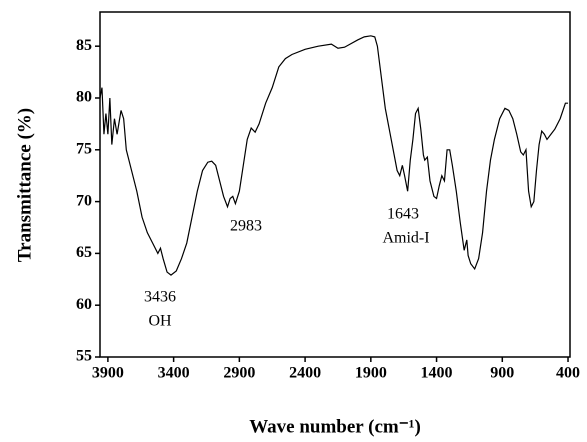  I want to click on x-tick-label: 1900, so click(371, 373).